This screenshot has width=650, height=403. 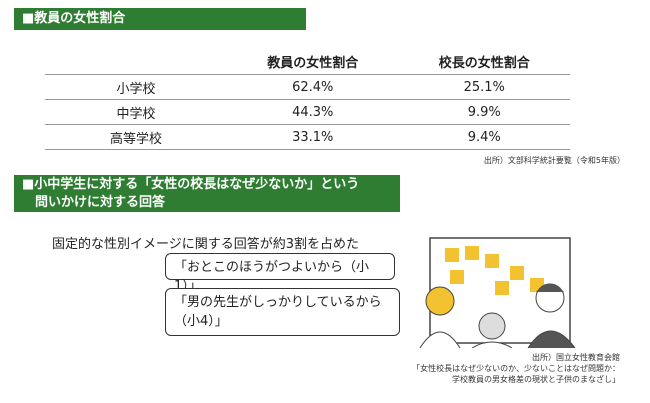 What do you see at coordinates (484, 137) in the screenshot?
I see `cell-value: 9.4%` at bounding box center [484, 137].